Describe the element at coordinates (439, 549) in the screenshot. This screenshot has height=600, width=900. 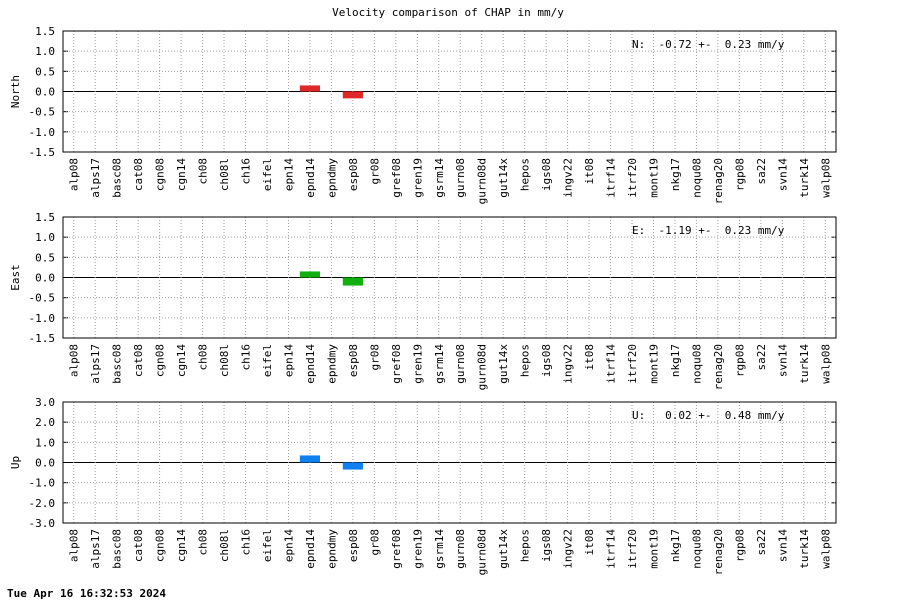
I see `x-tick-label: gsrm14` at that location.